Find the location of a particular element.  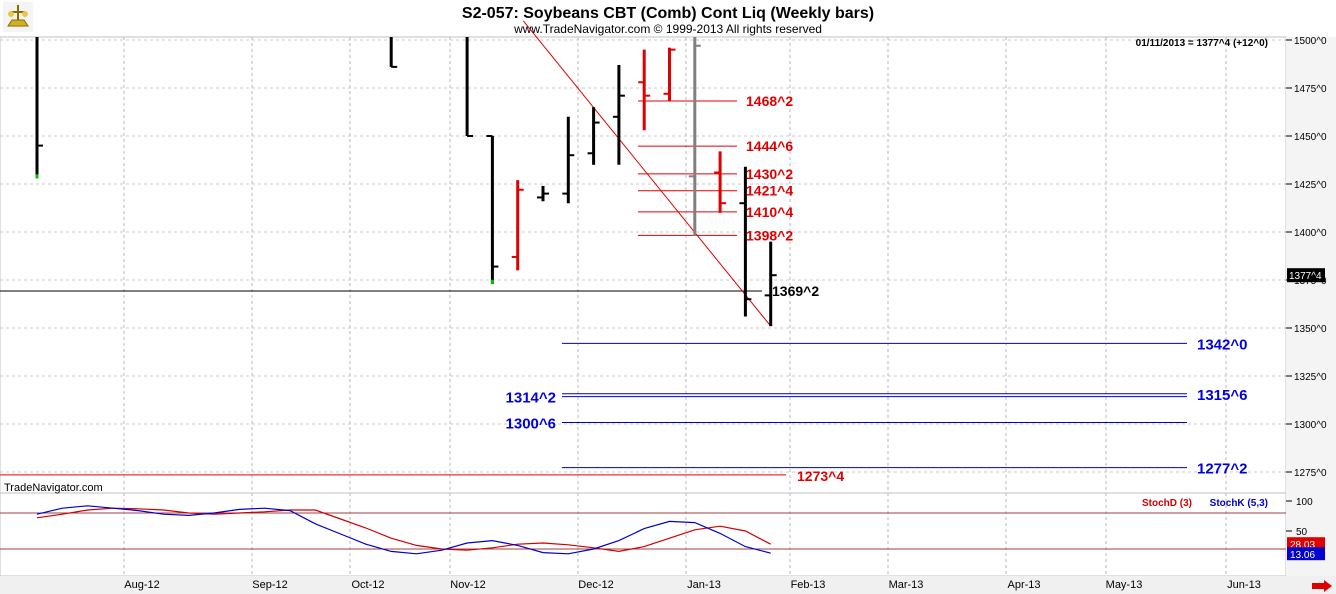

stoch-tick-label: 100 is located at coordinates (1304, 502).